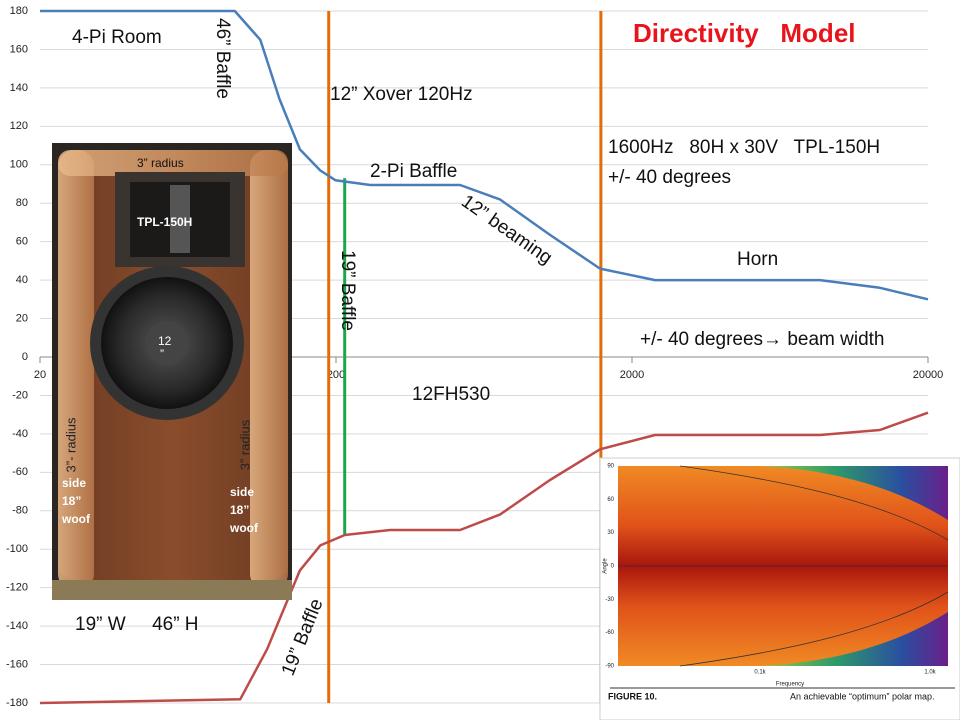  I want to click on y-tick-label: 100, so click(19, 165).